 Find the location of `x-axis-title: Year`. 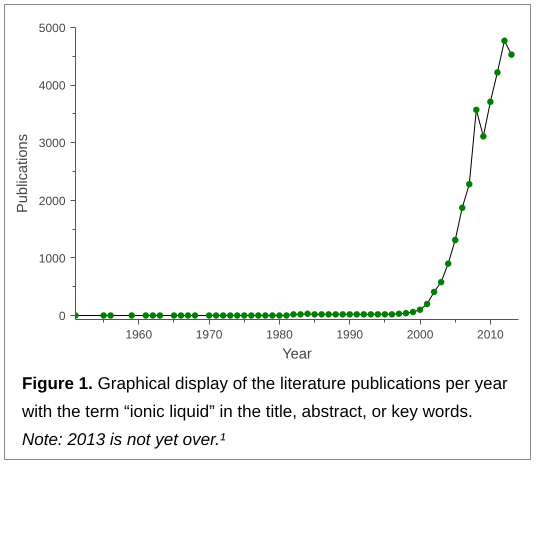

x-axis-title: Year is located at coordinates (297, 354).